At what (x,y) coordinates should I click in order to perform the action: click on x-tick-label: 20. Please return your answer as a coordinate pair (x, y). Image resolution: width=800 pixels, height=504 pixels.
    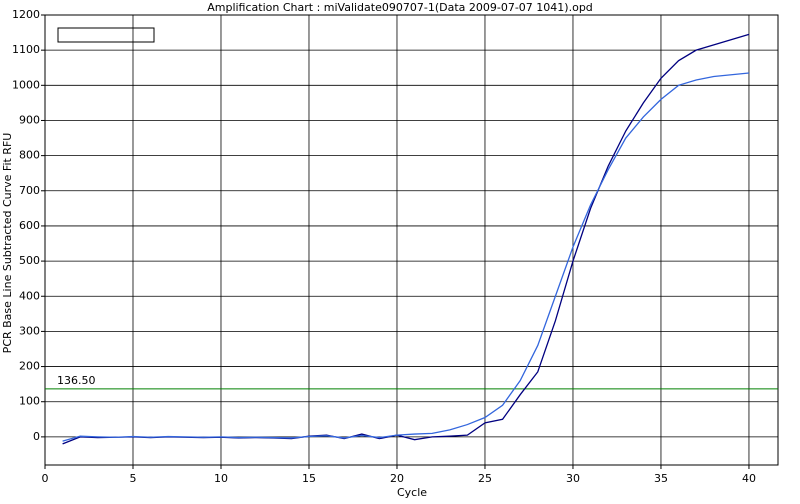
    Looking at the image, I should click on (397, 478).